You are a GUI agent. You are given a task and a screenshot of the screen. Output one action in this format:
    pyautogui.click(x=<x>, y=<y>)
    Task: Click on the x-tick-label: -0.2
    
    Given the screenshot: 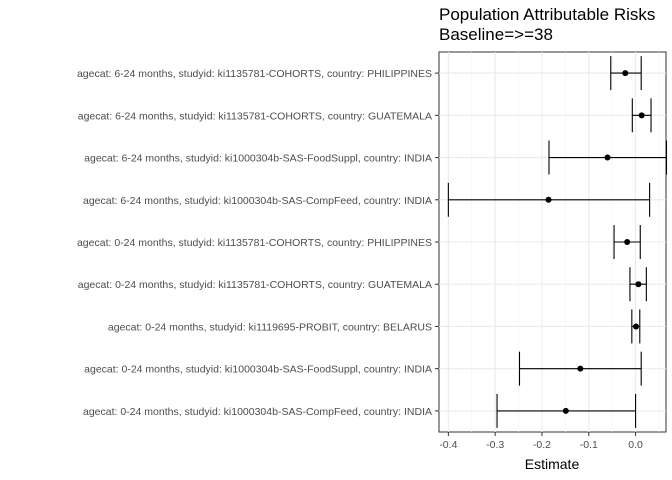 What is the action you would take?
    pyautogui.click(x=542, y=445)
    